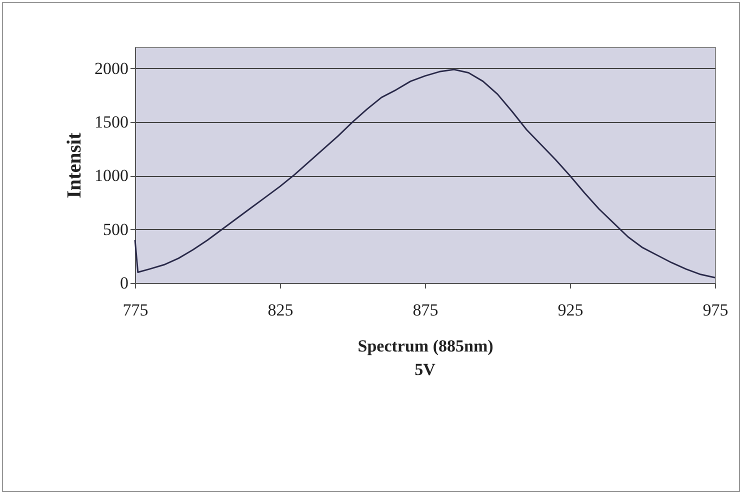 The width and height of the screenshot is (744, 496). I want to click on x-tick-label: 825, so click(281, 310).